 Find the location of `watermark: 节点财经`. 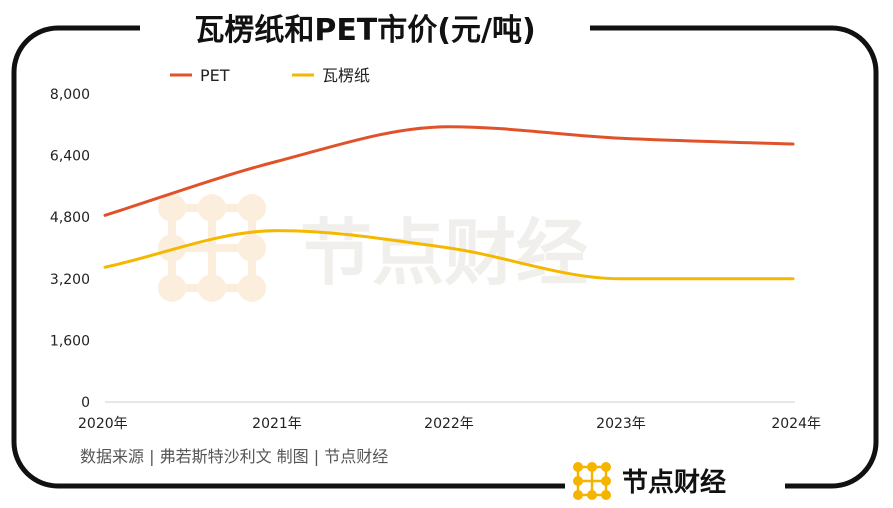

watermark: 节点财经 is located at coordinates (373, 248).